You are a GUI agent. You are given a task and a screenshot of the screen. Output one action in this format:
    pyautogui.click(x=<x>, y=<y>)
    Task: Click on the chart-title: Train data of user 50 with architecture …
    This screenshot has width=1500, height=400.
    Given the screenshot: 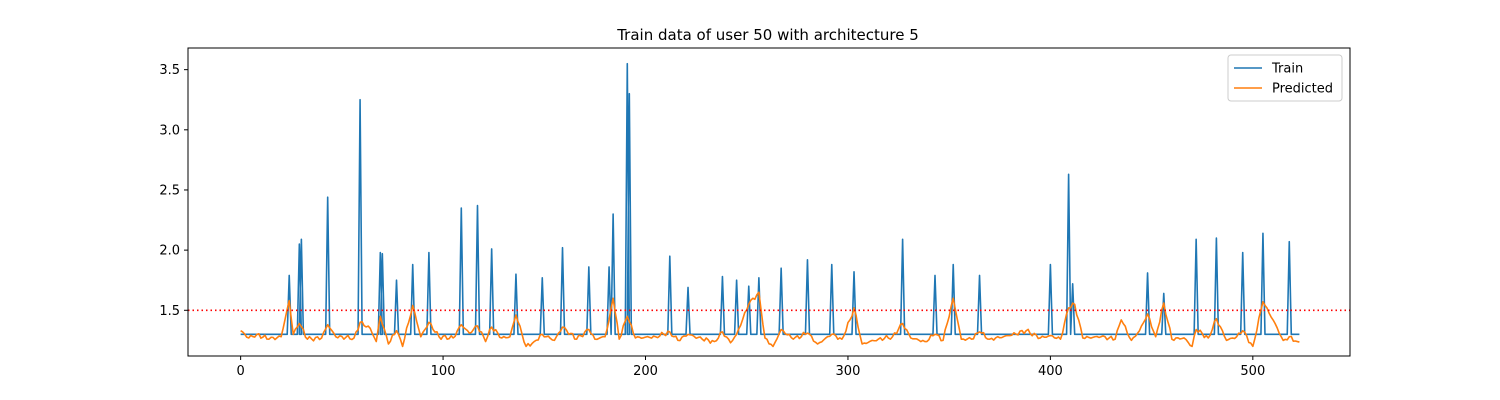 What is the action you would take?
    pyautogui.click(x=767, y=35)
    